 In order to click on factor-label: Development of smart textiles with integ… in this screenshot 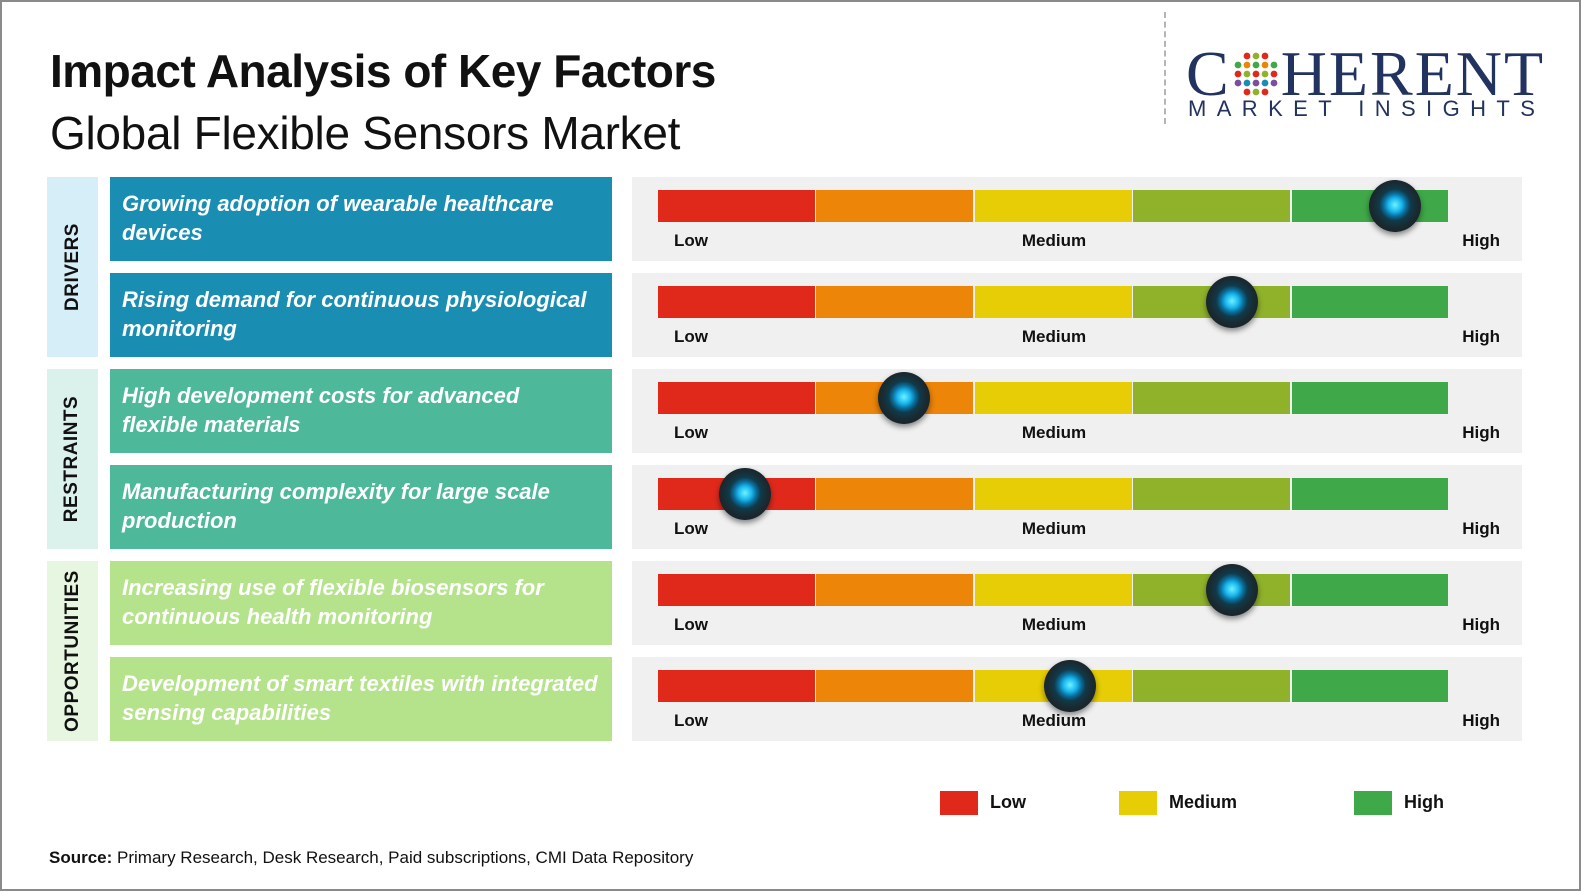, I will do `click(361, 699)`.